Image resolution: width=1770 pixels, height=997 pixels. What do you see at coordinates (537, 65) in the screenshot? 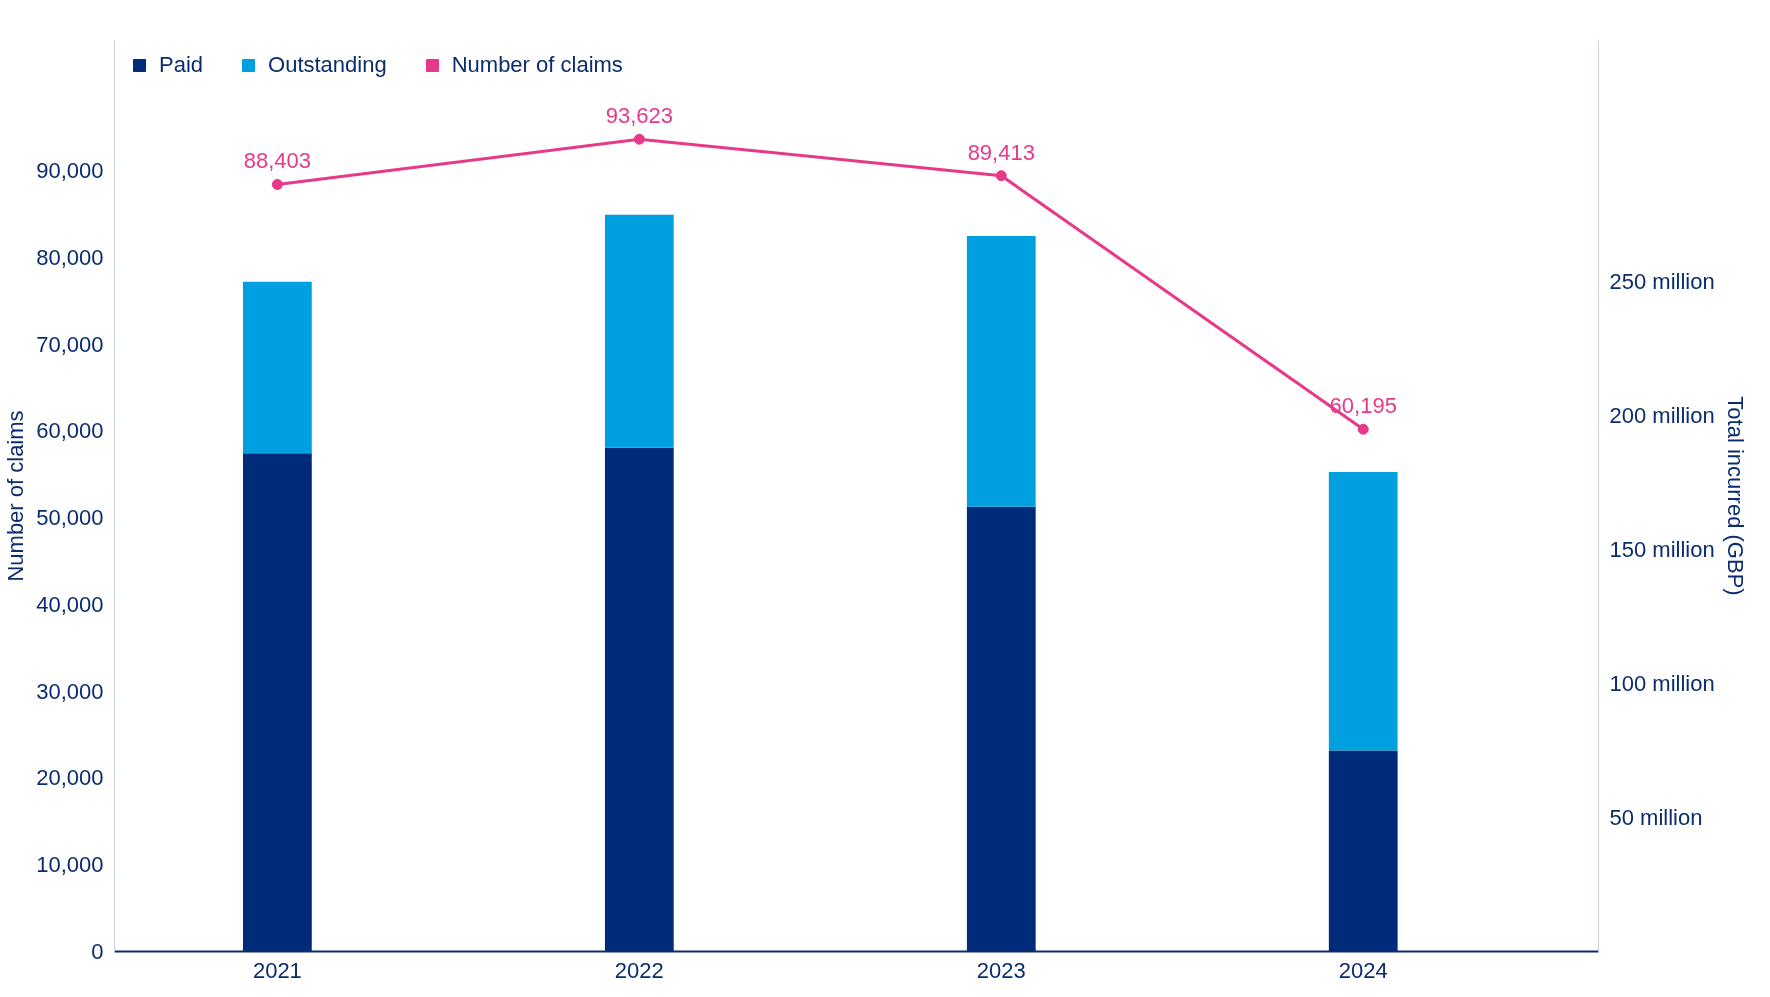
I see `legend-label: Number of claims` at bounding box center [537, 65].